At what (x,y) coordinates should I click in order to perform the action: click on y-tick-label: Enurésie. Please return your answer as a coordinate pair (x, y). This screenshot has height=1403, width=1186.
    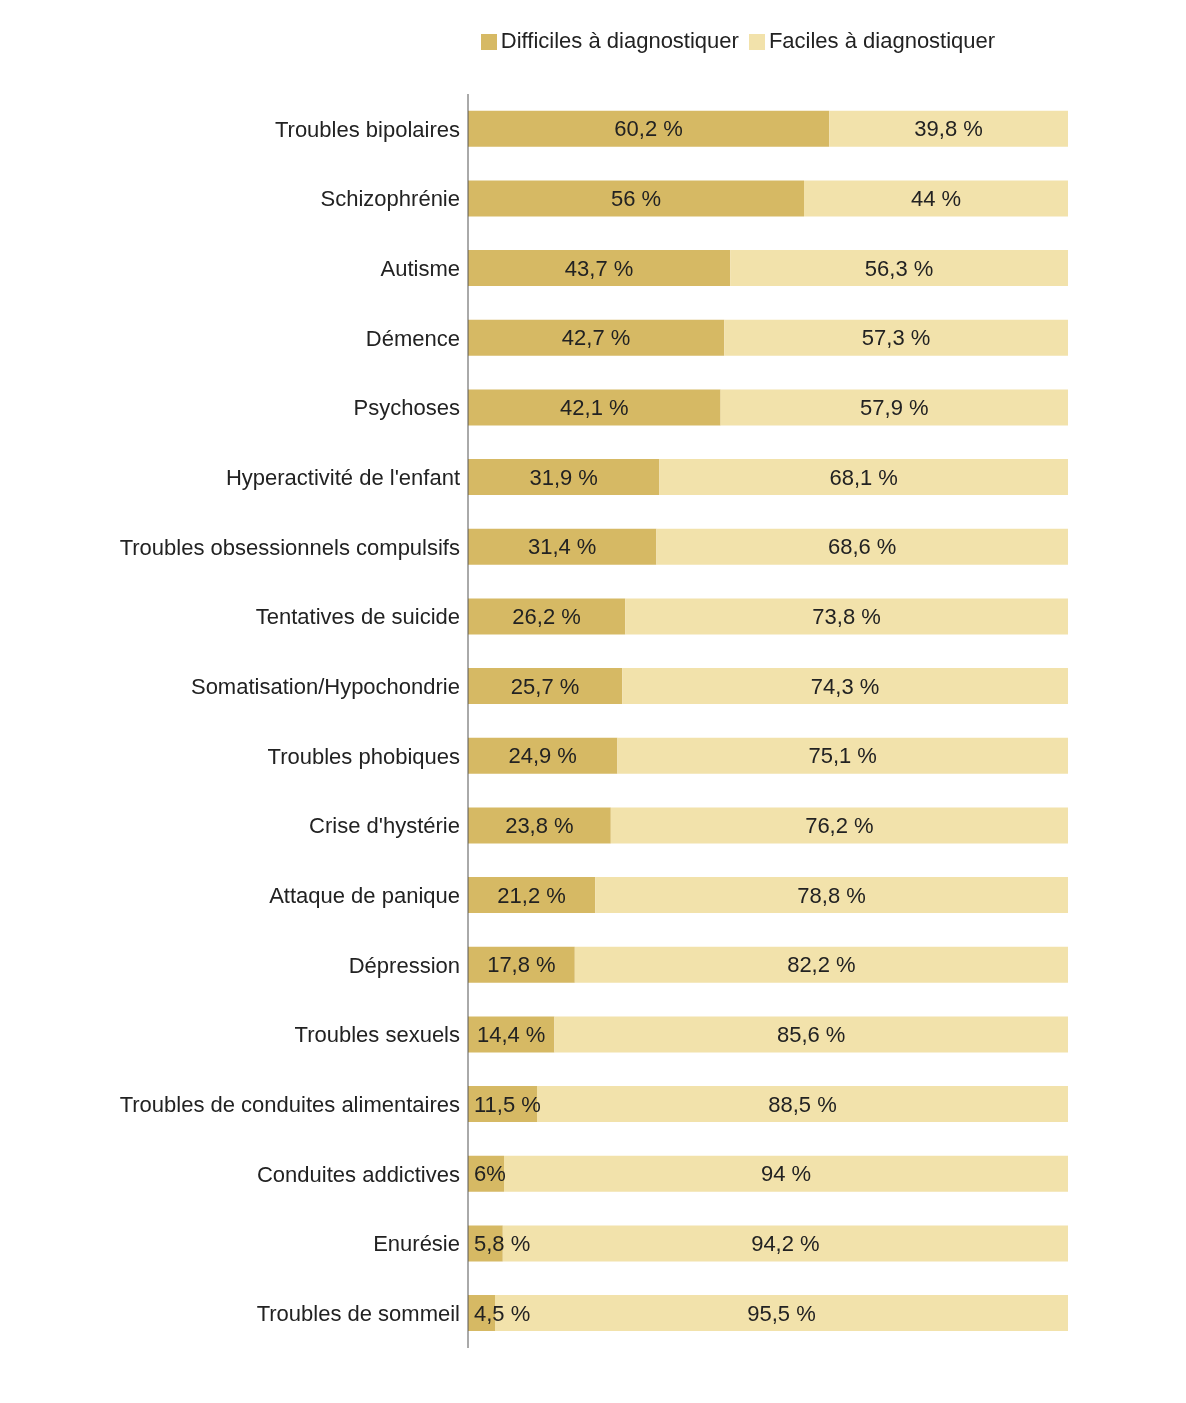
    Looking at the image, I should click on (416, 1244).